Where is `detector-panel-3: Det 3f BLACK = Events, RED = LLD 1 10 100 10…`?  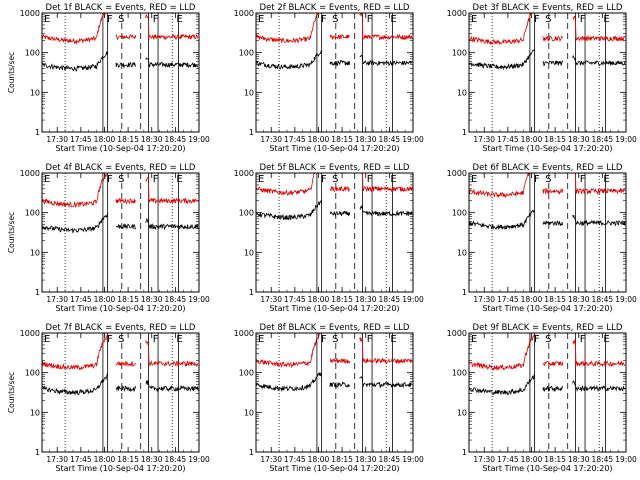 detector-panel-3: Det 3f BLACK = Events, RED = LLD 1 10 100 10… is located at coordinates (542, 78).